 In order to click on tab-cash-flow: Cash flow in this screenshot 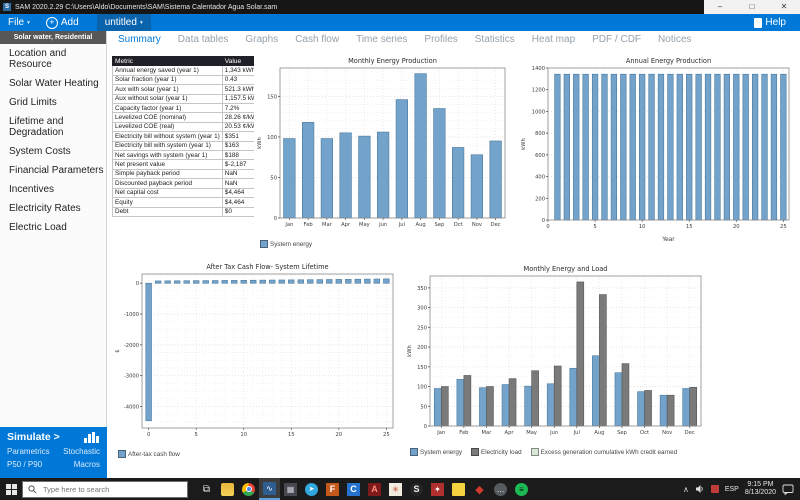, I will do `click(317, 39)`.